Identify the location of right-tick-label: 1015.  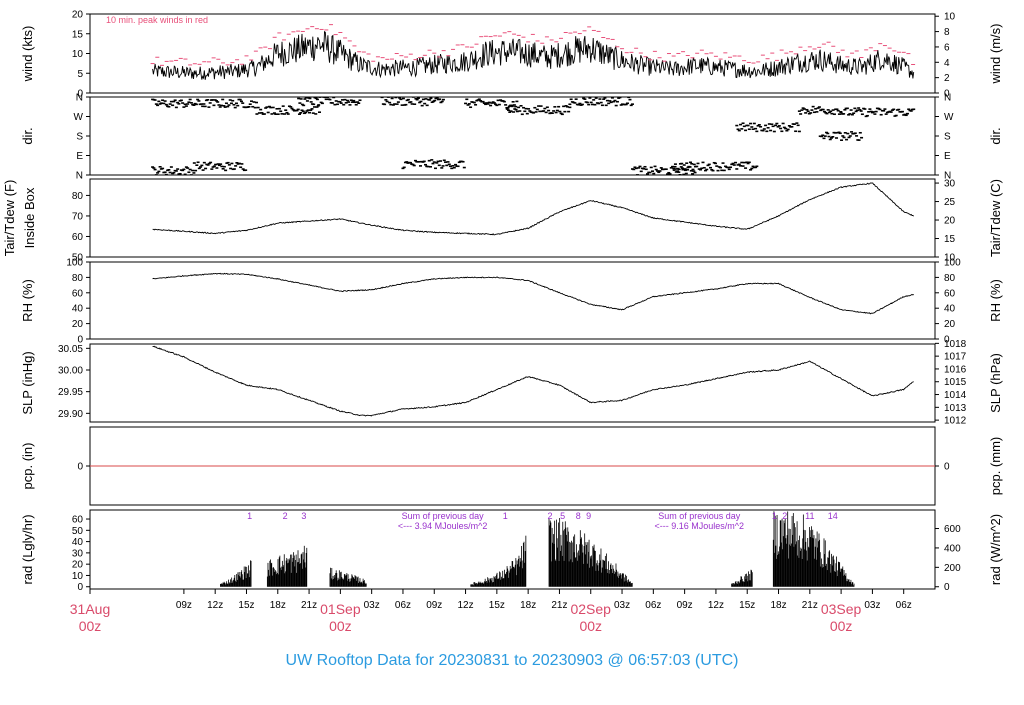
(955, 382).